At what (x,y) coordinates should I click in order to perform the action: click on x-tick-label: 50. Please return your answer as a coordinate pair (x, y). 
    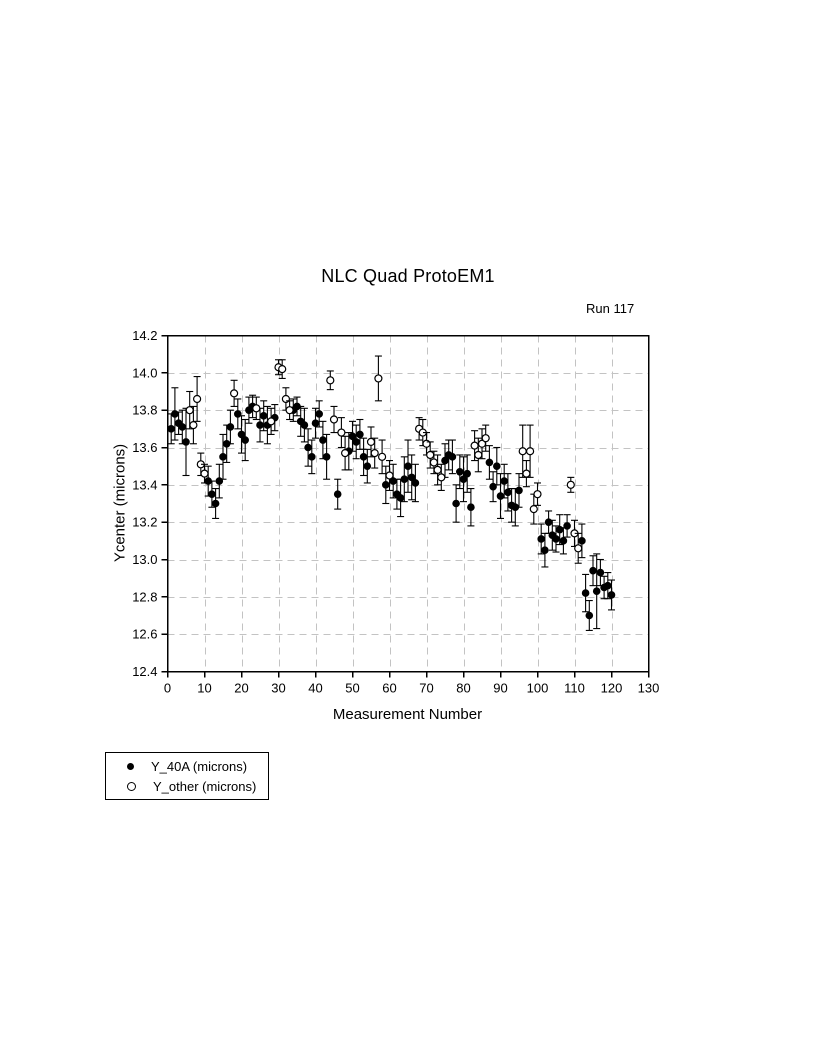
    Looking at the image, I should click on (352, 688).